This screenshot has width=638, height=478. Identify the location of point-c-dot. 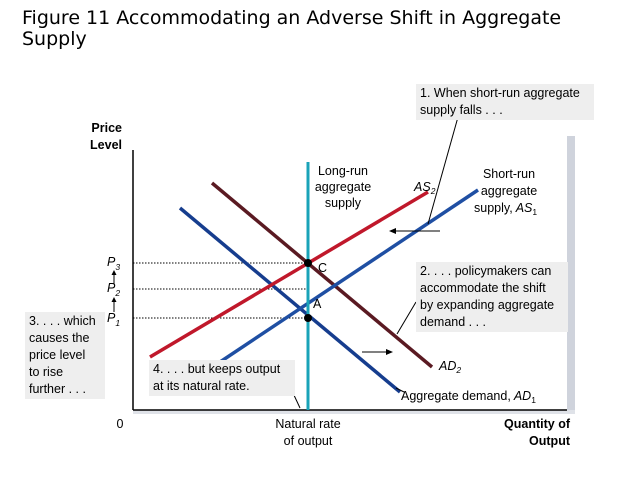
(308, 263).